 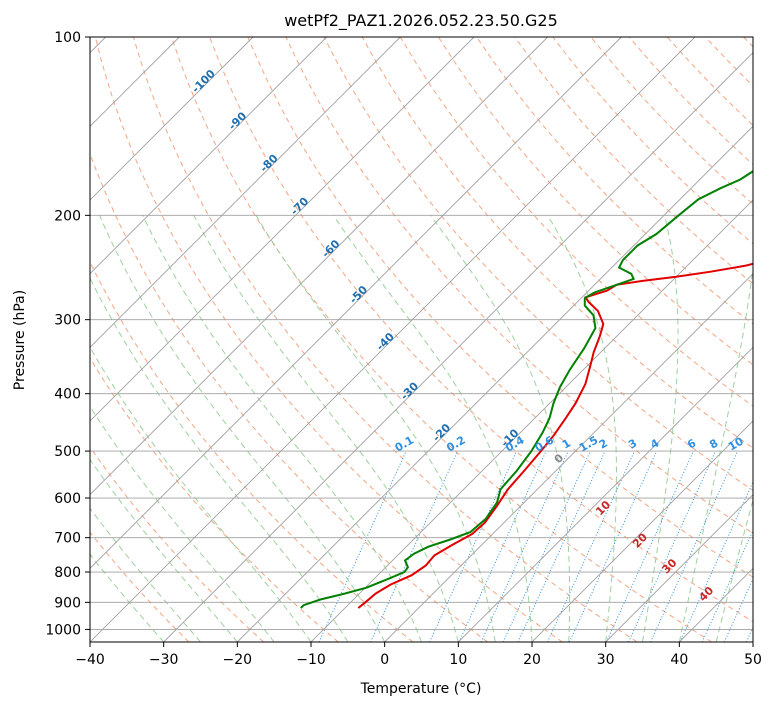 I want to click on x-tick-label: 40, so click(x=679, y=660).